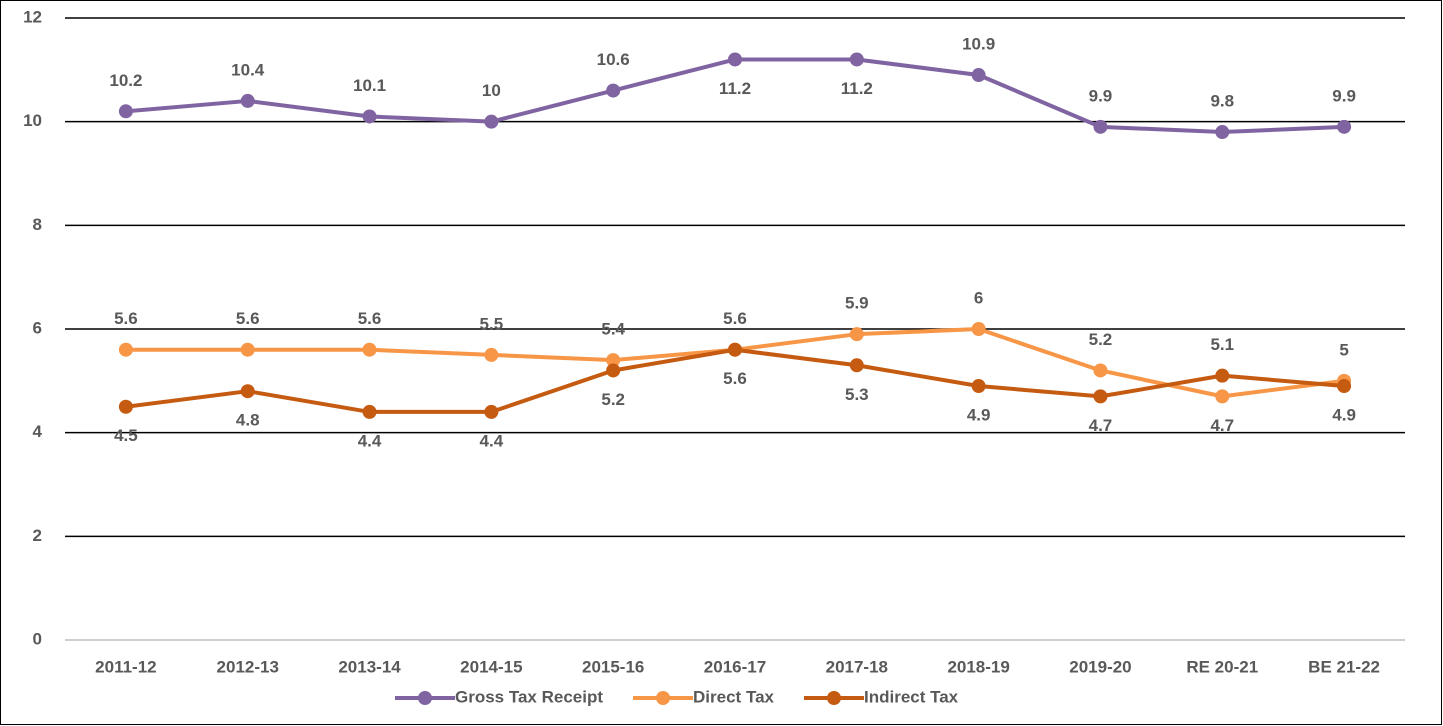 This screenshot has width=1443, height=726. I want to click on y-tick-label: 12, so click(32, 16).